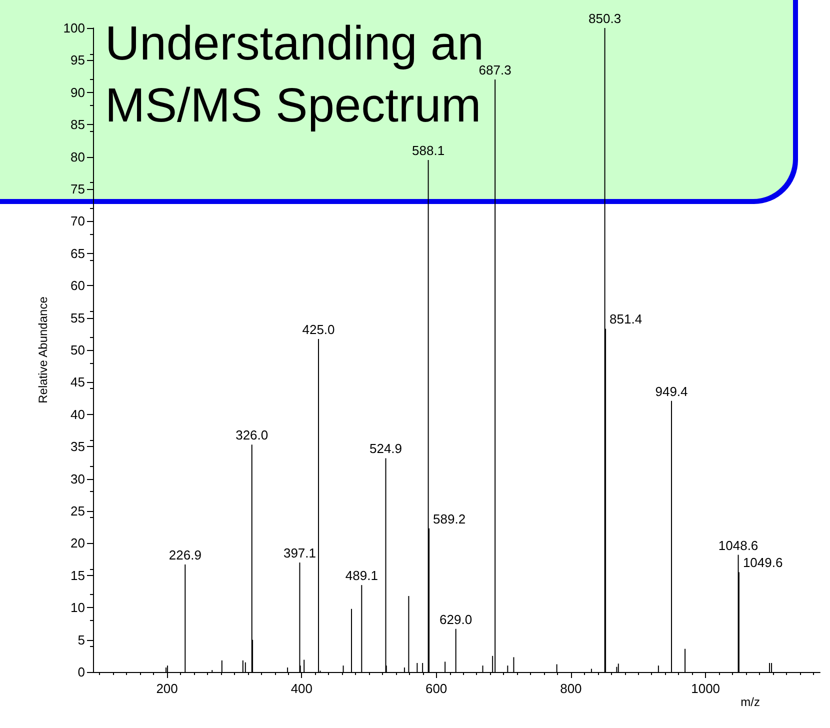 The width and height of the screenshot is (830, 728). I want to click on annotation: 489.1, so click(361, 576).